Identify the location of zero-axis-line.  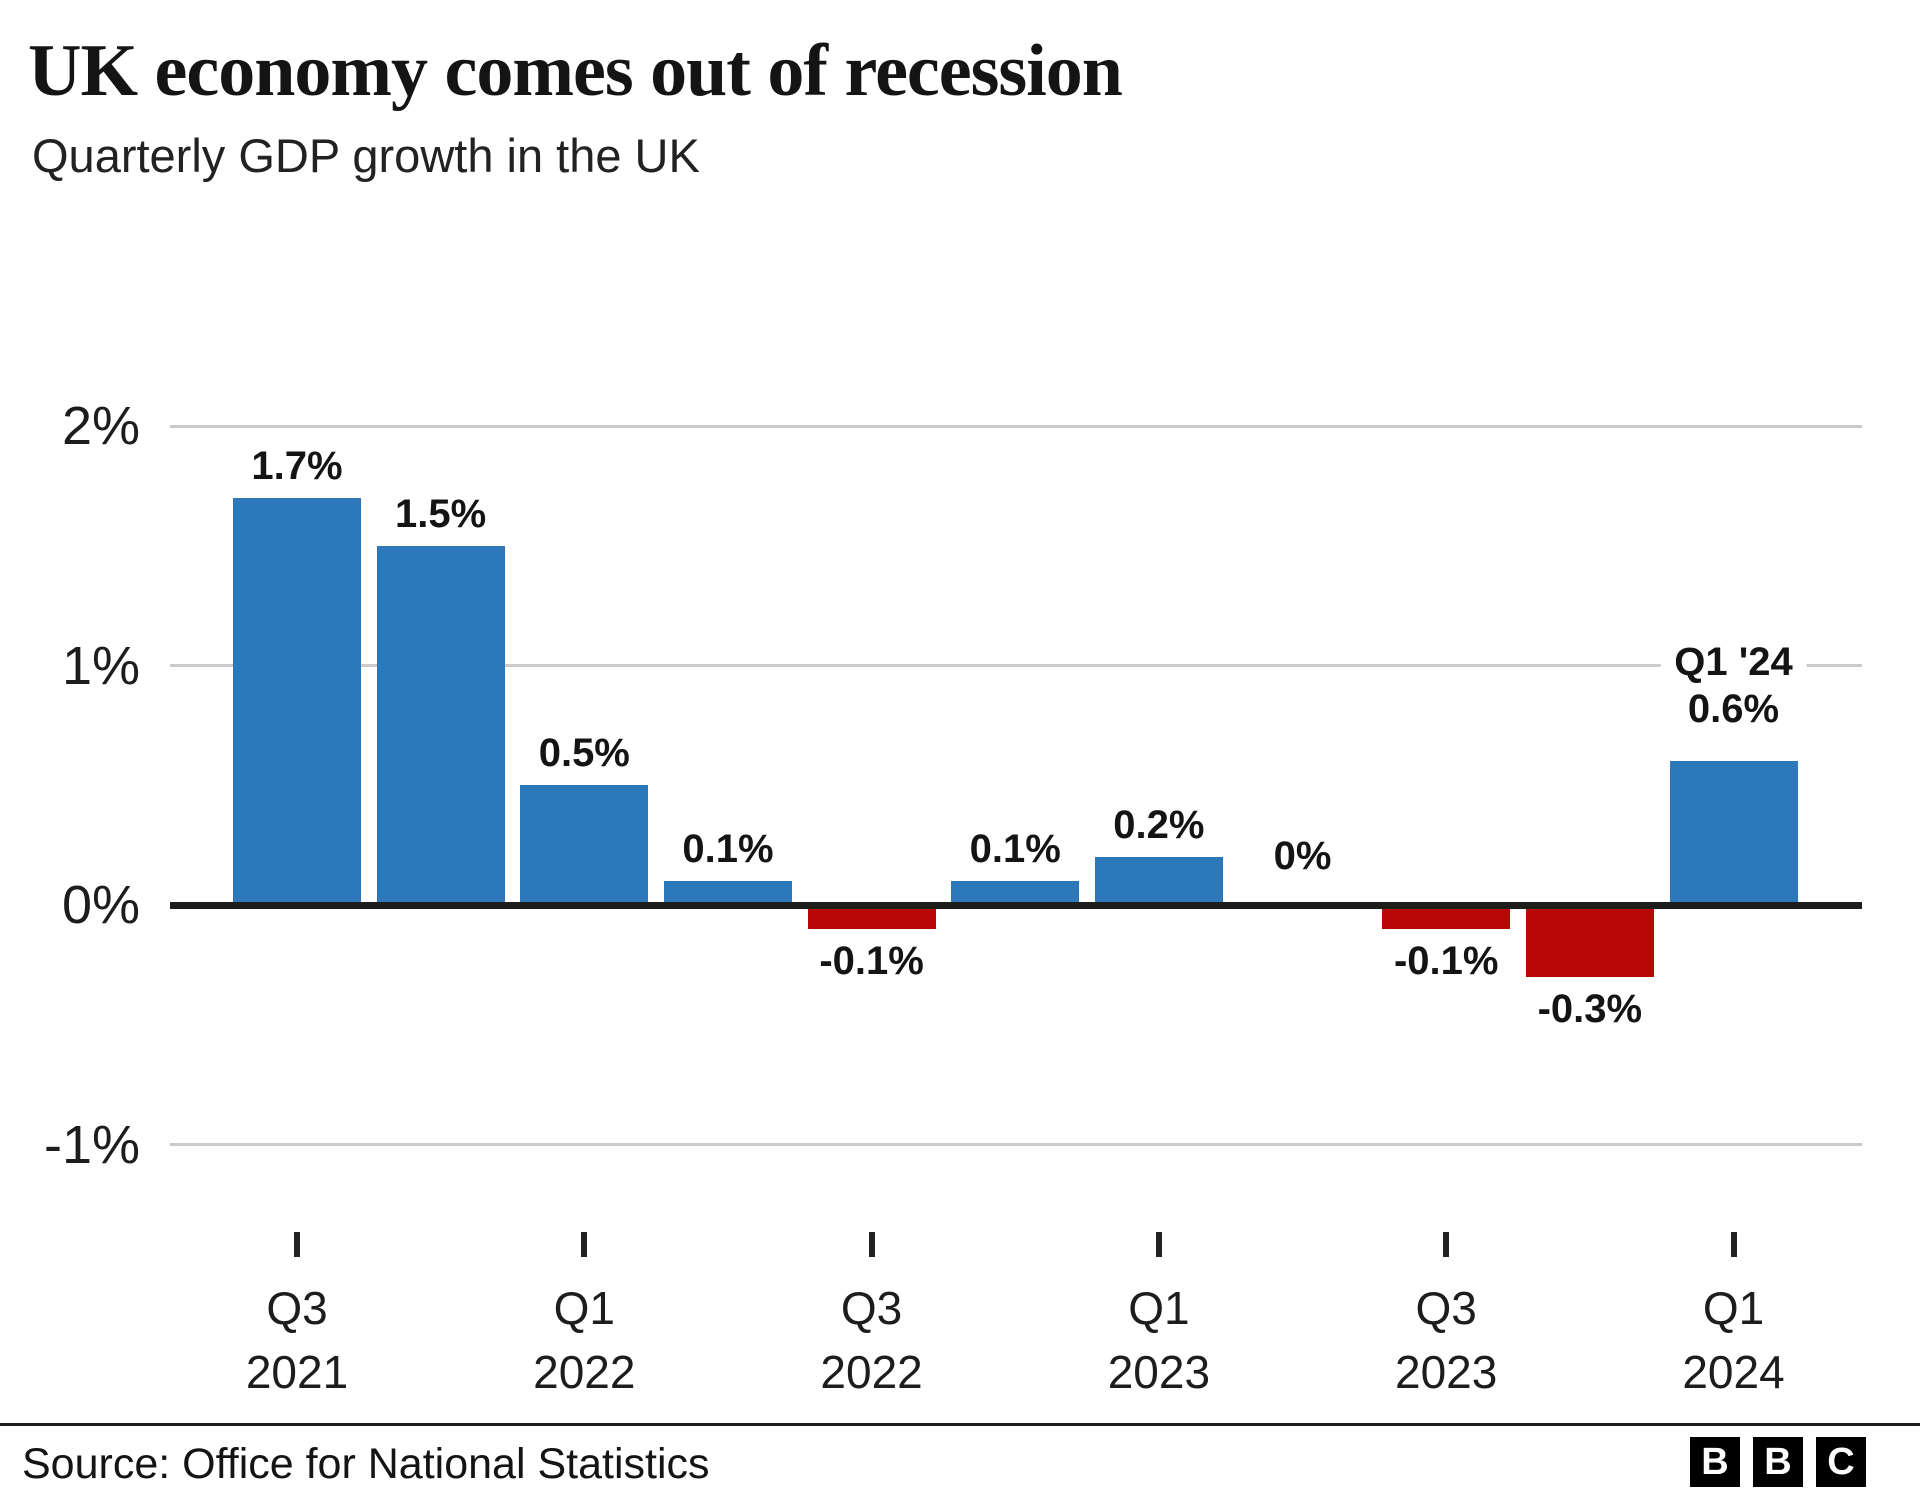
(1016, 905).